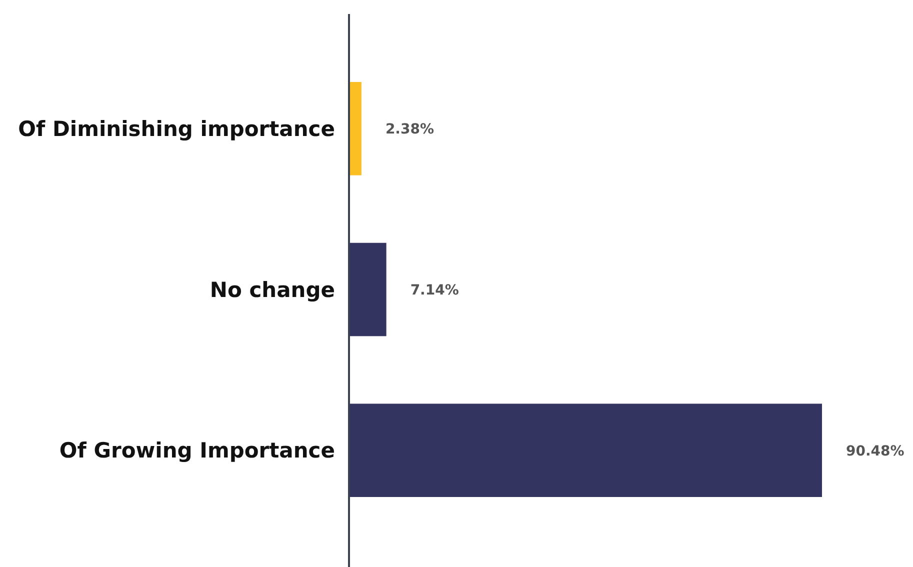 The height and width of the screenshot is (567, 913). I want to click on data-label: 7.14%, so click(434, 290).